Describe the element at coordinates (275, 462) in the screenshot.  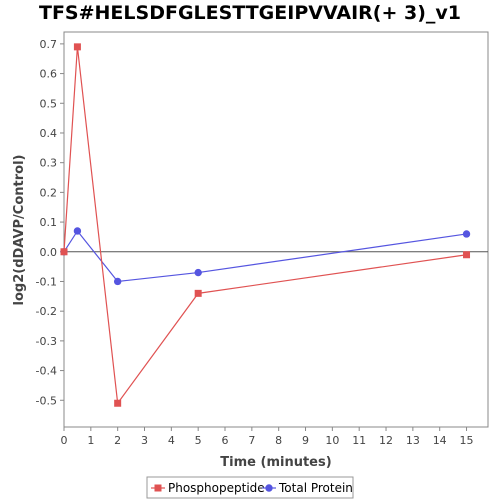
I see `x-axis-title: Time (minutes)` at that location.